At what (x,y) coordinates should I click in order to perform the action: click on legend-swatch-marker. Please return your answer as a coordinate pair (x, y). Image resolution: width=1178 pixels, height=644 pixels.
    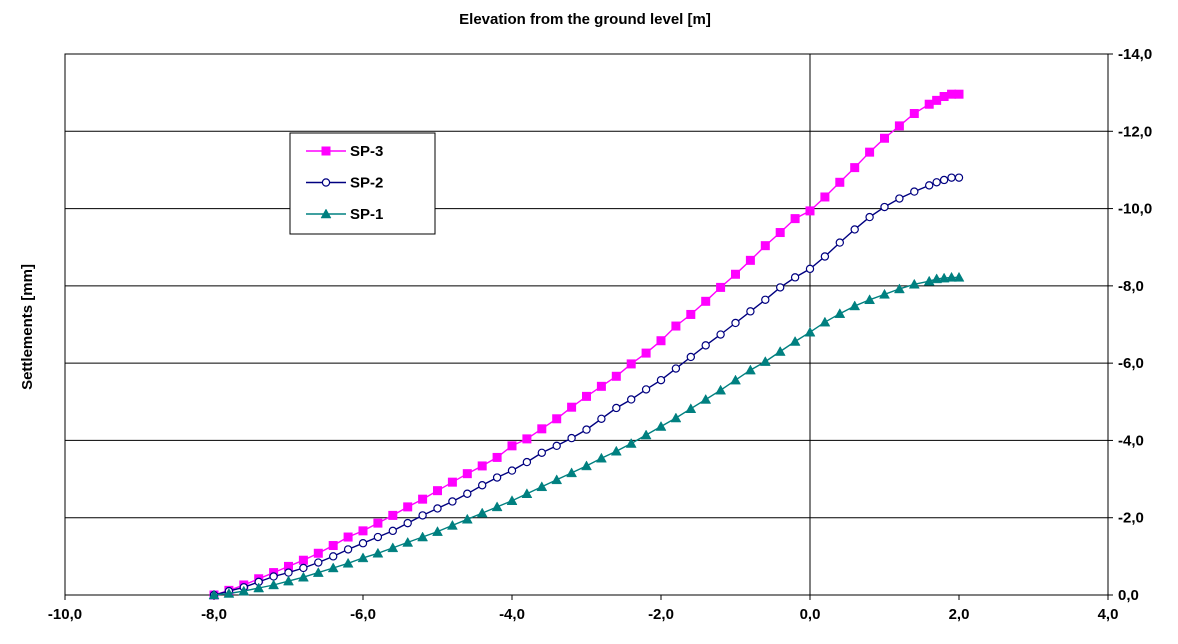
    Looking at the image, I should click on (326, 151).